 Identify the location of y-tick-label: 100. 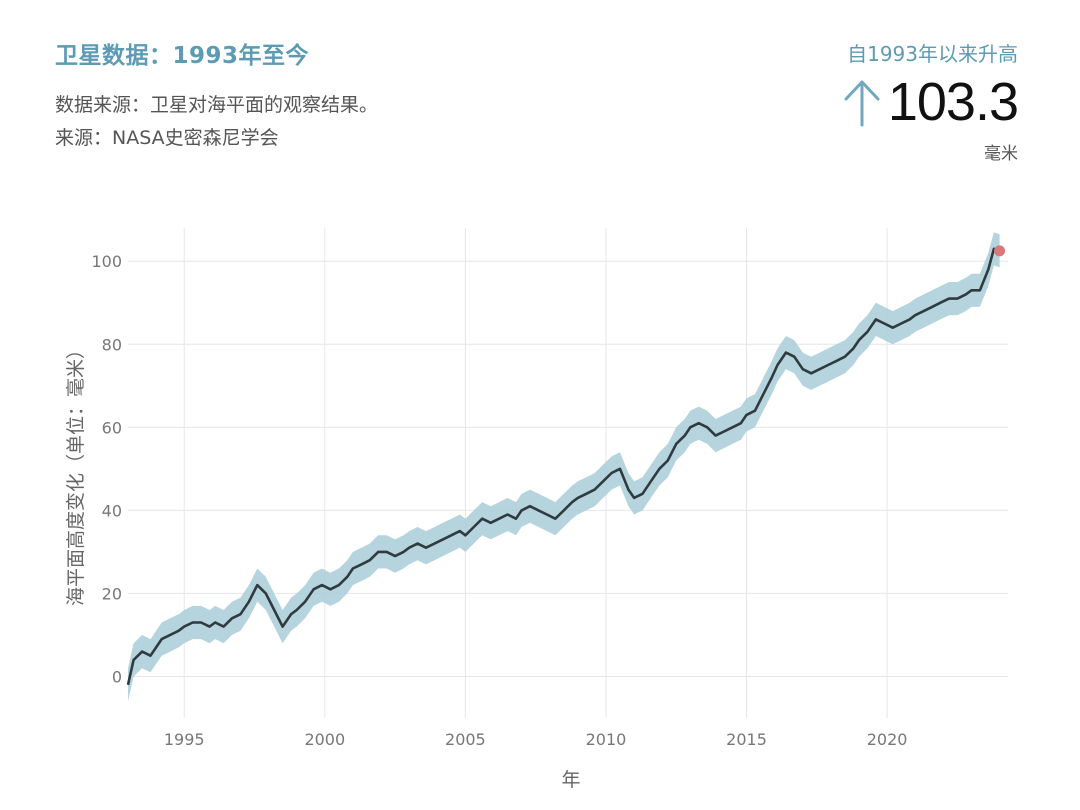
(106, 261).